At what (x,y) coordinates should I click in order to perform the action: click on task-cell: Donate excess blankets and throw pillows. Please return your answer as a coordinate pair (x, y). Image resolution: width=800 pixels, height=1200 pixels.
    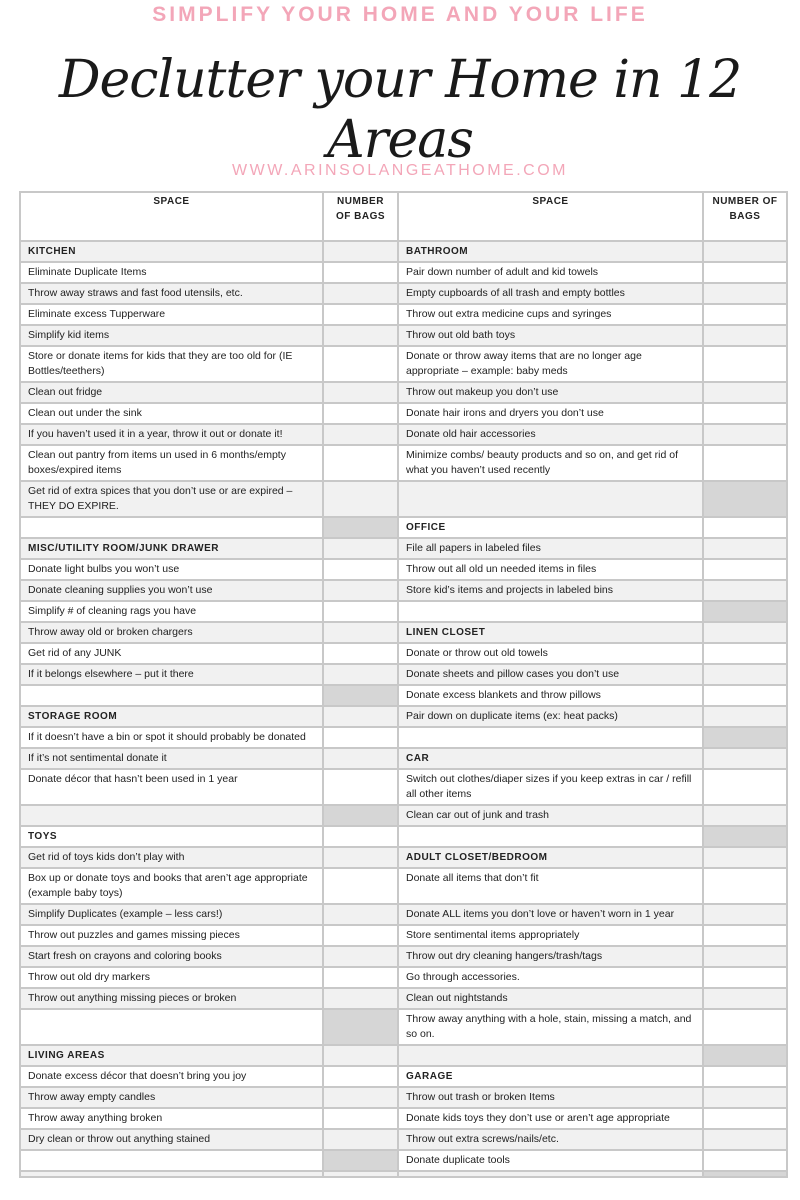
    Looking at the image, I should click on (550, 695).